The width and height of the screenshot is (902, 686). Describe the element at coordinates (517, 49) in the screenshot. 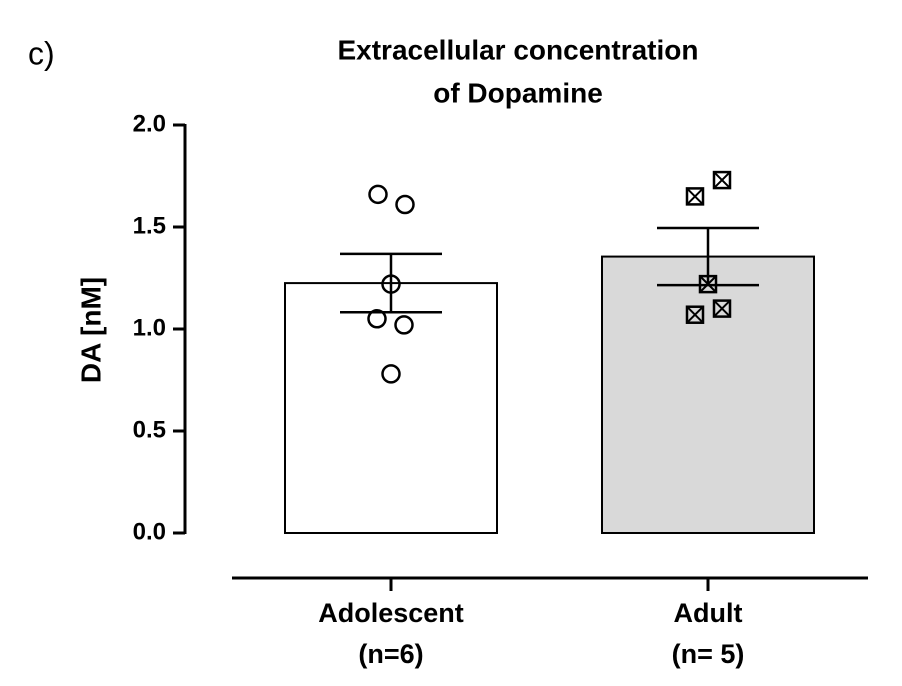

I see `chart-title: Extracellular concentration` at that location.